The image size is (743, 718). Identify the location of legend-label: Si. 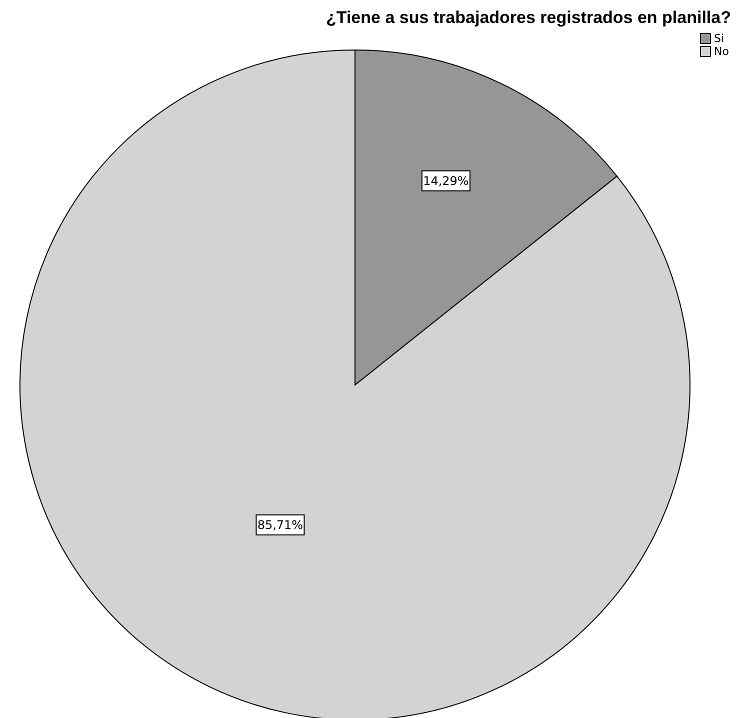
(719, 38).